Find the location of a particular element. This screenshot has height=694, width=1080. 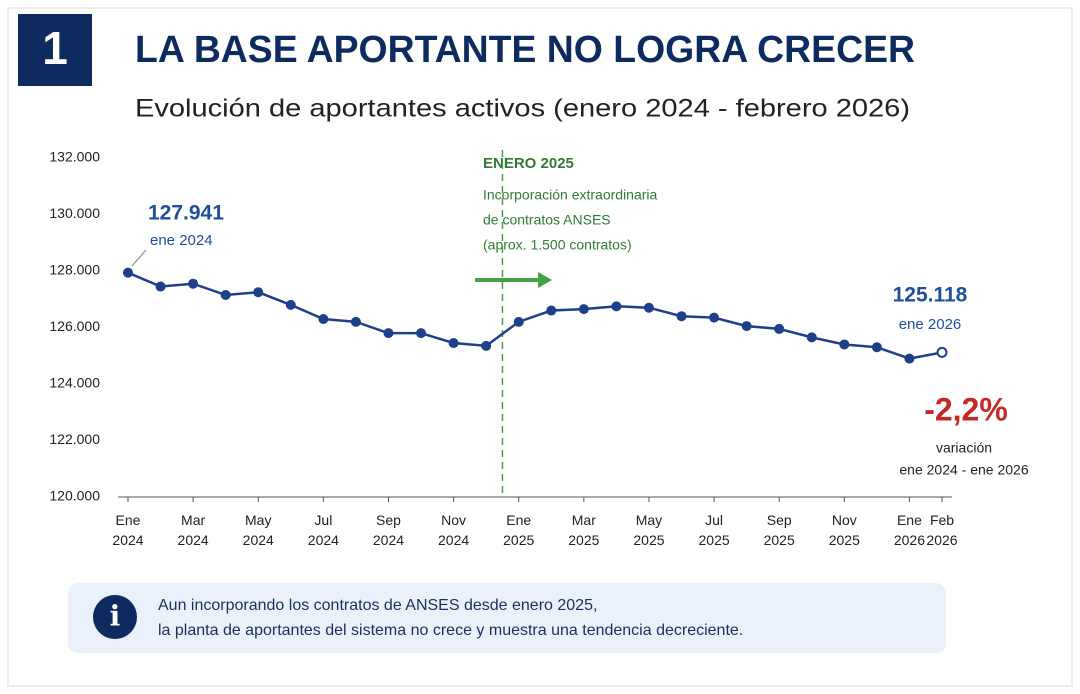

start-value: 127.941 is located at coordinates (186, 213).